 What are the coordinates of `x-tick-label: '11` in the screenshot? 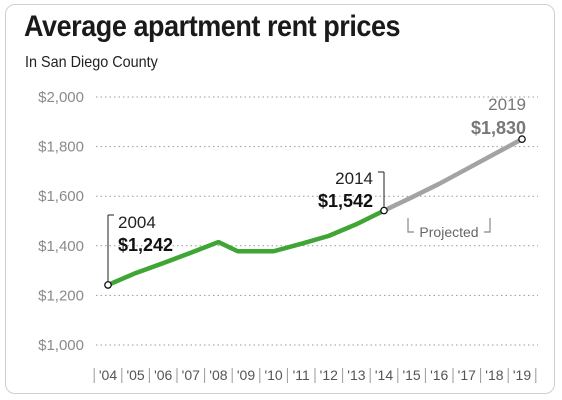 It's located at (301, 375).